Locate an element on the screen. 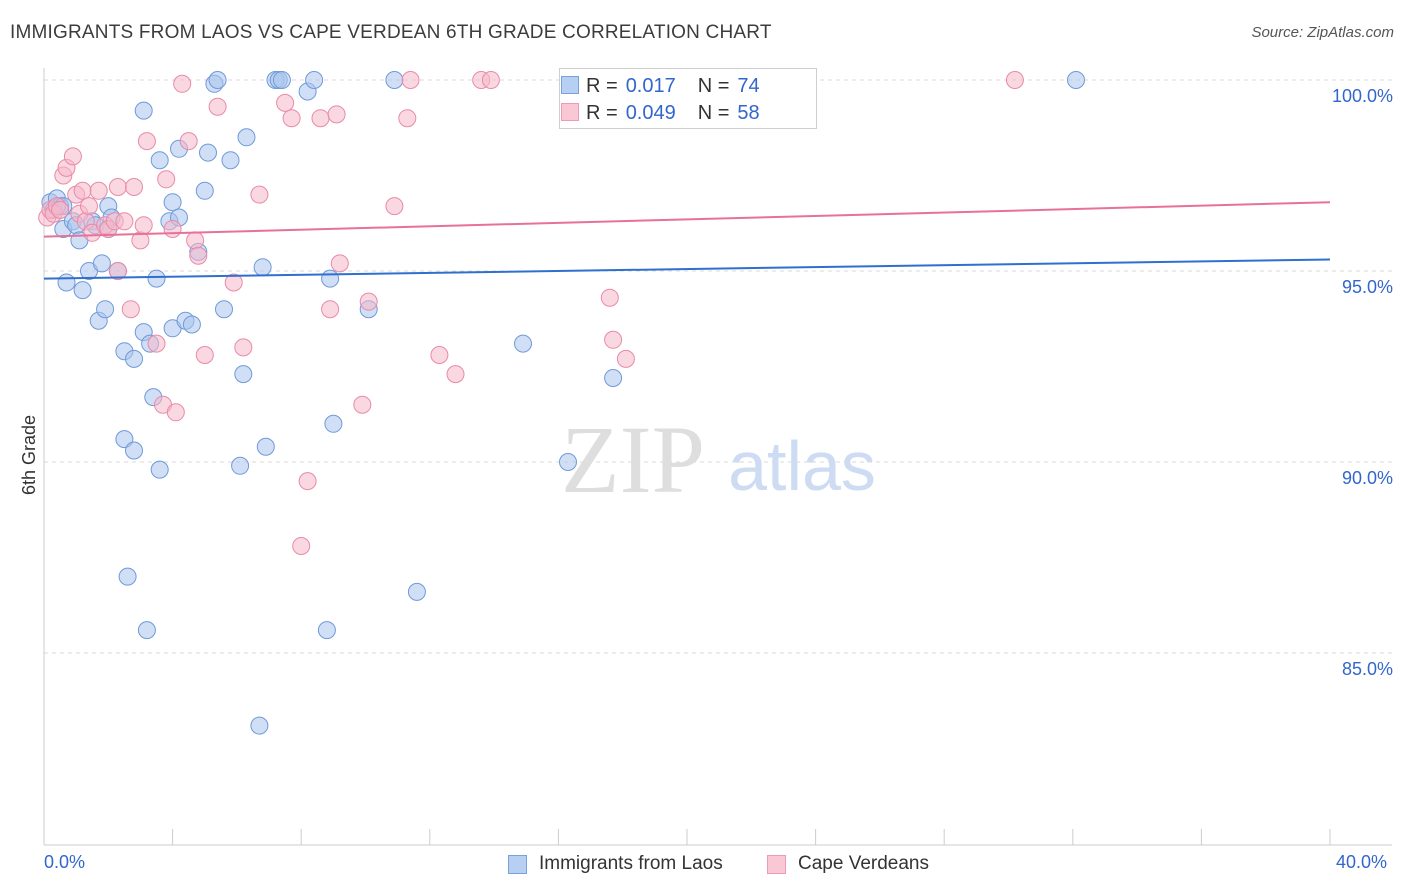  bottom-legend-swatch-pink is located at coordinates (776, 864).